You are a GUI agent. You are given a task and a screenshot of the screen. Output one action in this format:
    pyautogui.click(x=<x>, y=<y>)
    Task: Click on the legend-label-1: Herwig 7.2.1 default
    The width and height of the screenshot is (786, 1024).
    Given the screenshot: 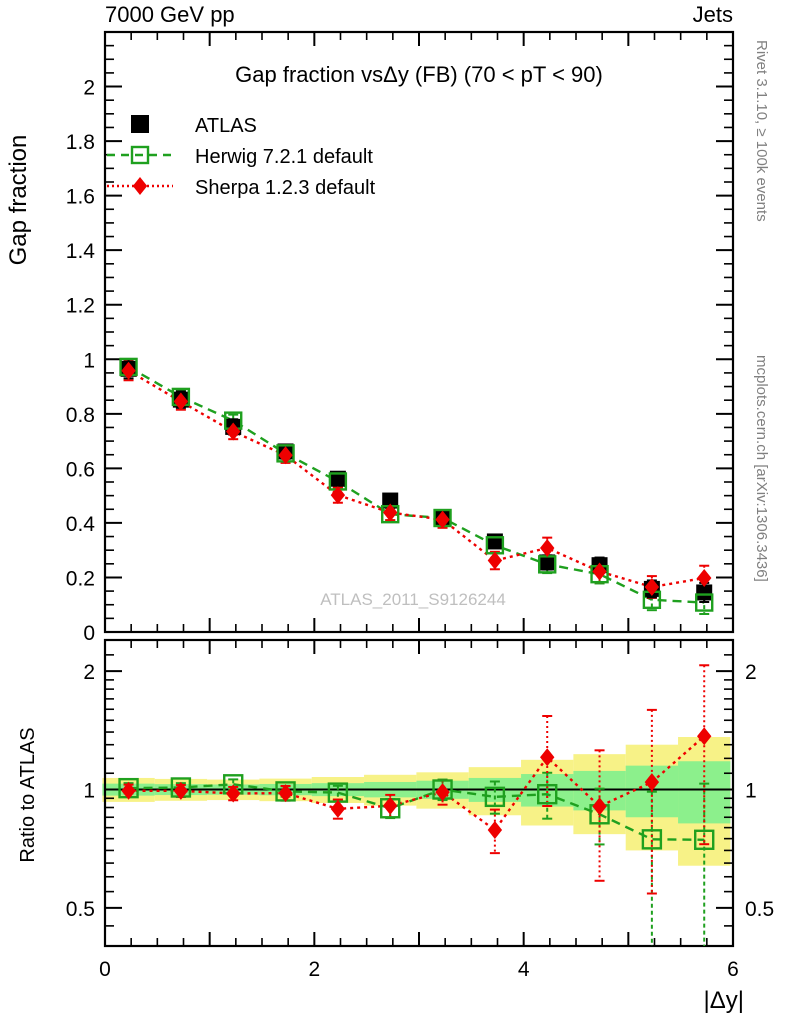 What is the action you would take?
    pyautogui.click(x=284, y=157)
    